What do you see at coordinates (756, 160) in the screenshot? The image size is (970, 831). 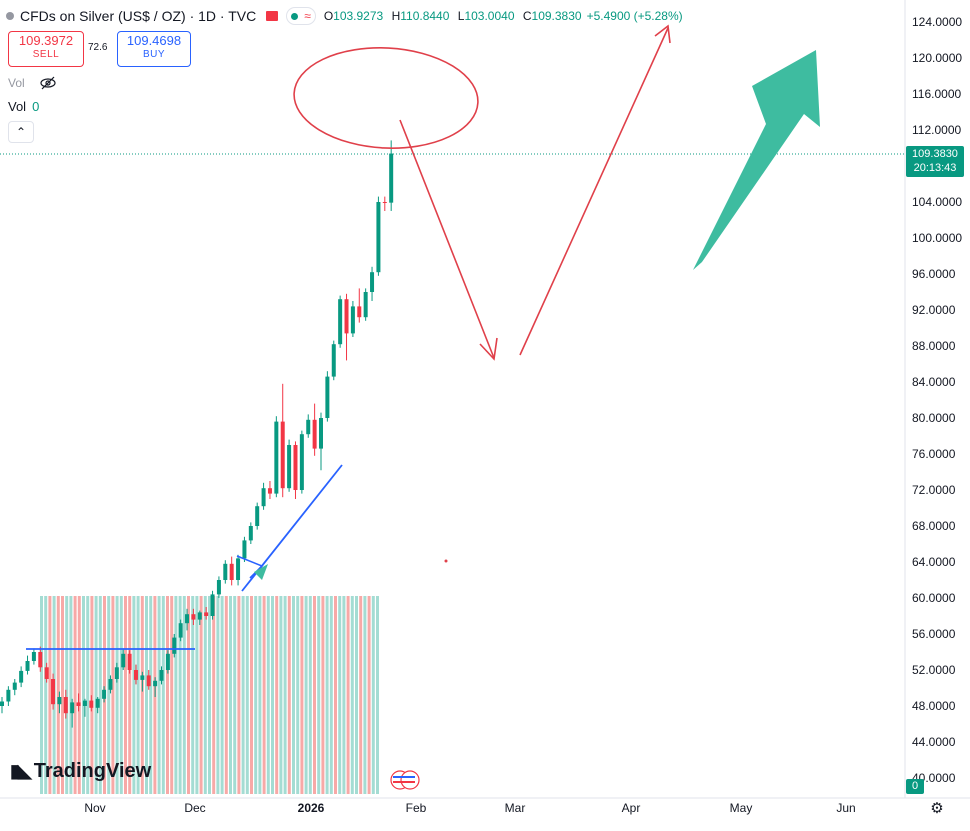 I see `big-green-arrow-annotation` at bounding box center [756, 160].